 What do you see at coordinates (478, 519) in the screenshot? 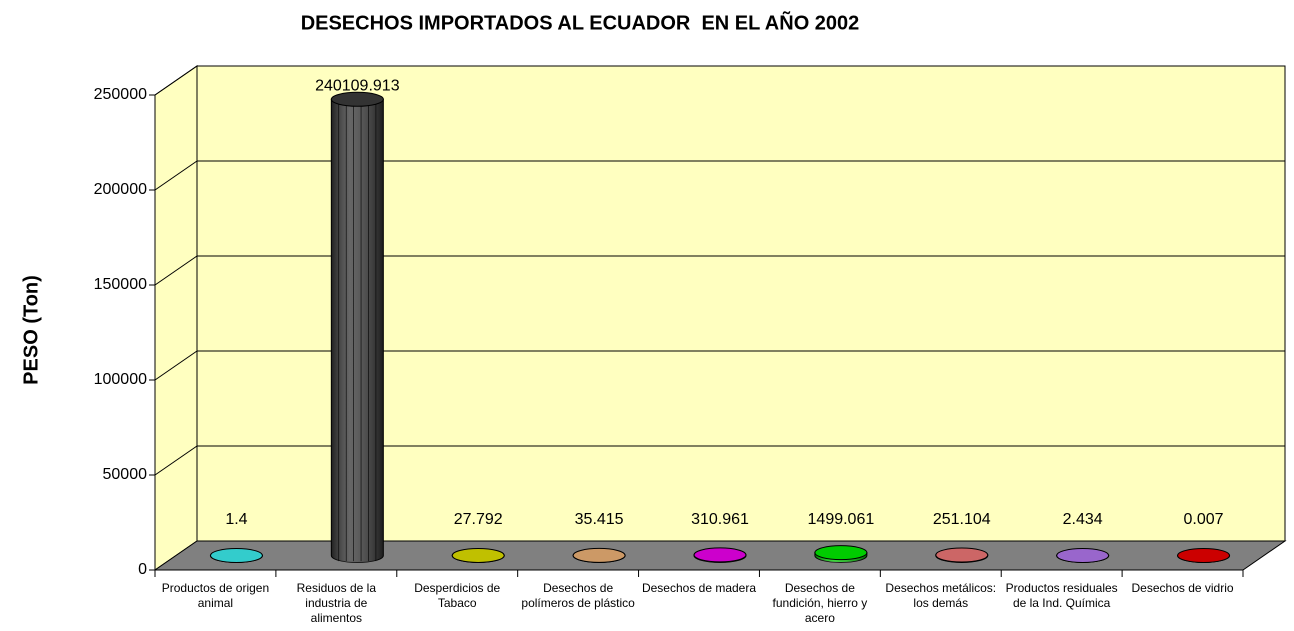
I see `value-label: 27.792` at bounding box center [478, 519].